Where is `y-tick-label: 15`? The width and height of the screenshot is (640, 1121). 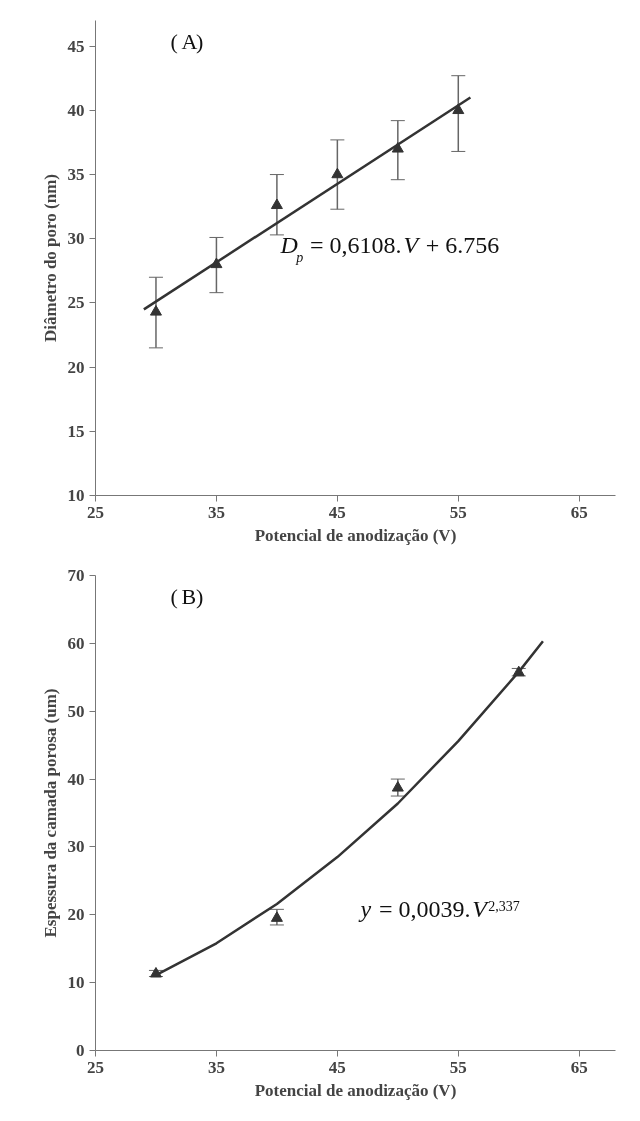
y-tick-label: 15 is located at coordinates (76, 431).